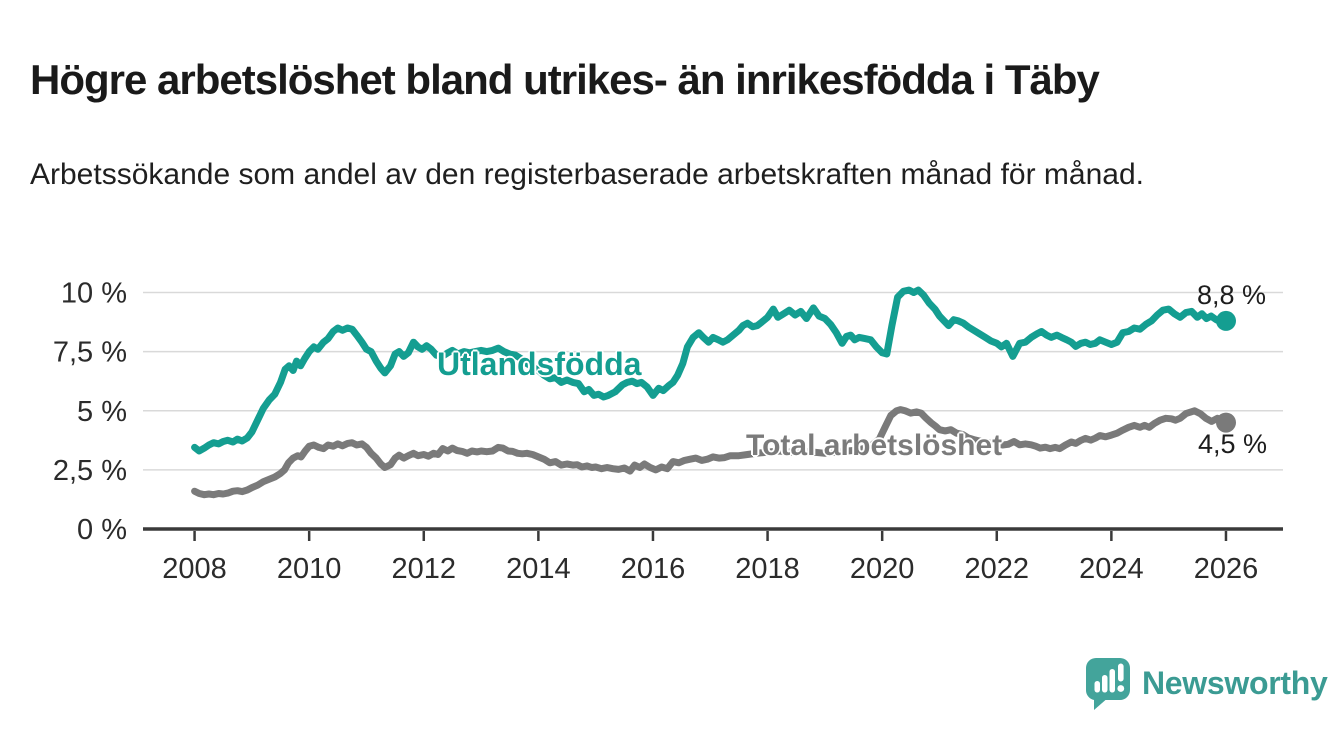 Image resolution: width=1340 pixels, height=734 pixels. What do you see at coordinates (710, 452) in the screenshot?
I see `series-line-total-arbetsl-shet` at bounding box center [710, 452].